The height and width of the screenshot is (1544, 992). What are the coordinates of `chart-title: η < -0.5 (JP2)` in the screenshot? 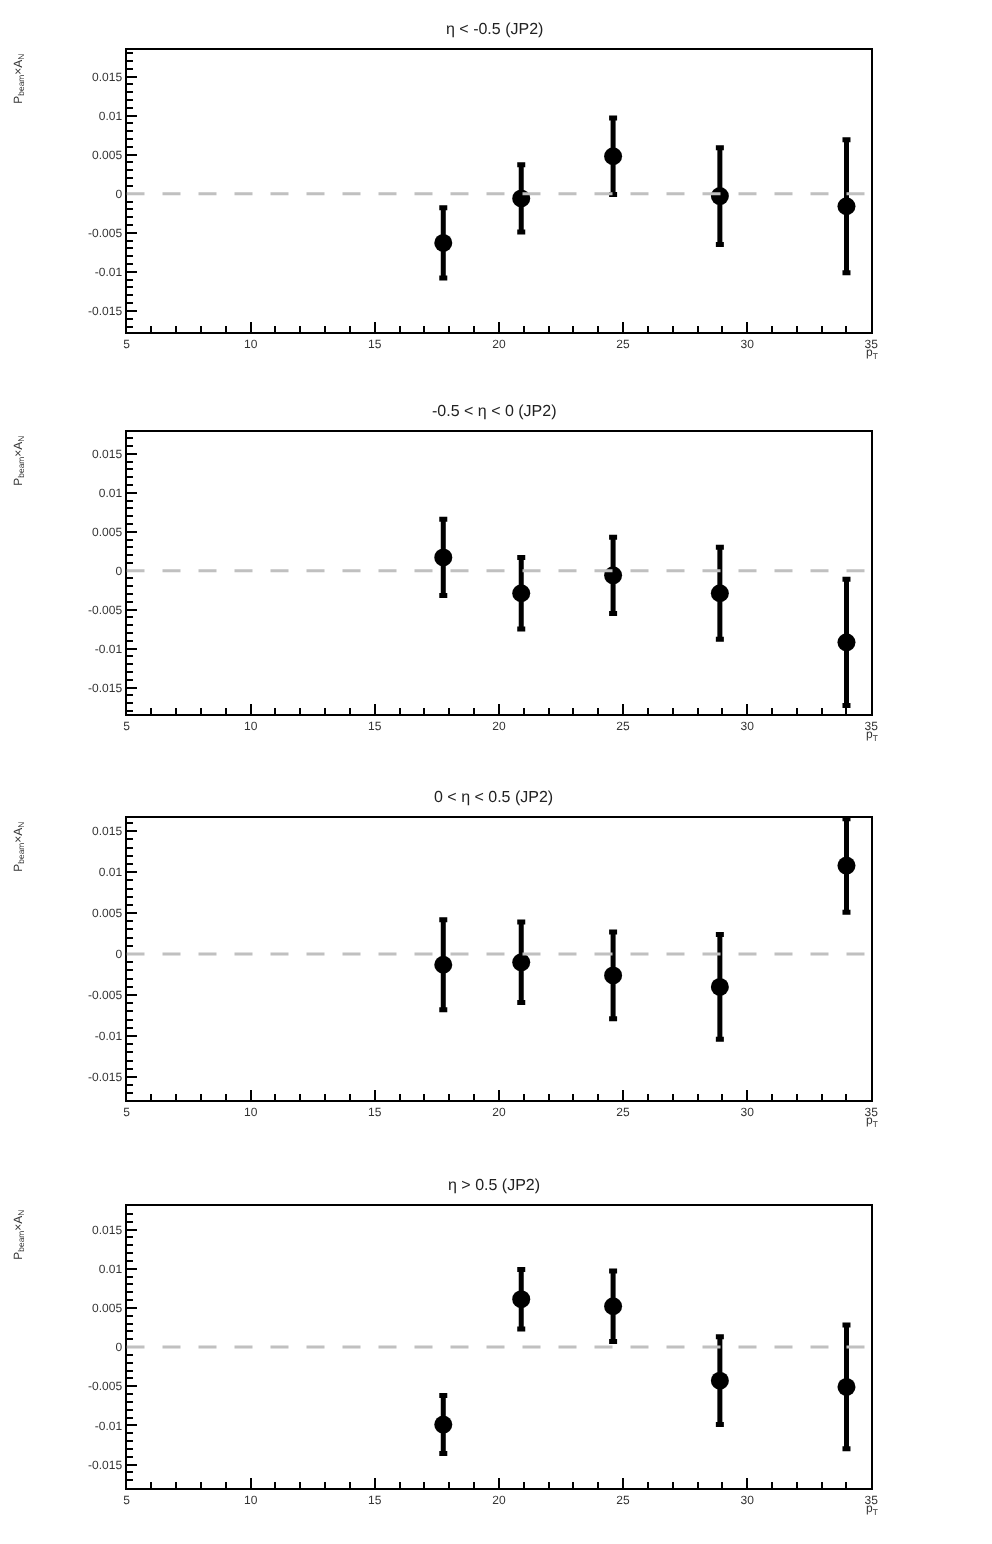 It's located at (495, 29).